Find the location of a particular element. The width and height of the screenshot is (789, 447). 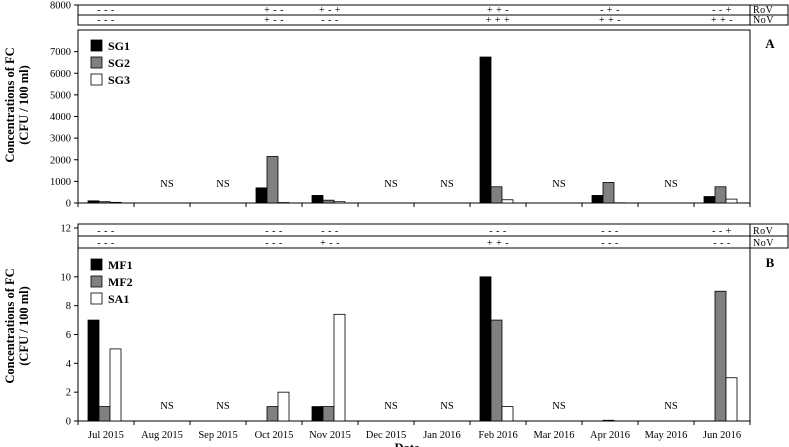

panel-label: B is located at coordinates (770, 262).